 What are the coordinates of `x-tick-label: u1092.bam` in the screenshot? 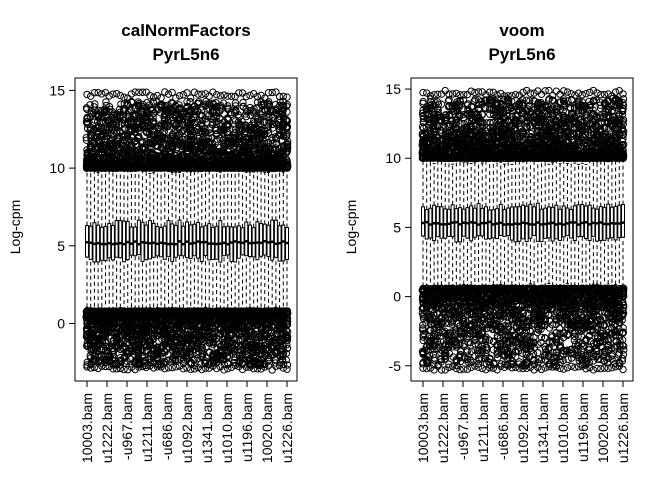 It's located at (187, 428).